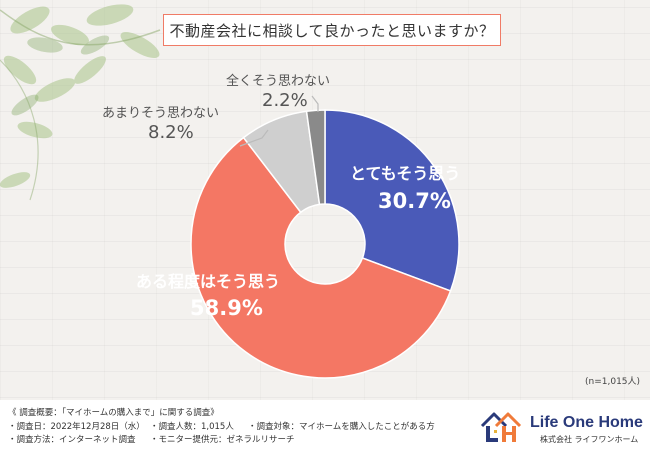 This screenshot has height=450, width=650. What do you see at coordinates (586, 422) in the screenshot?
I see `logo-name: Life One Home` at bounding box center [586, 422].